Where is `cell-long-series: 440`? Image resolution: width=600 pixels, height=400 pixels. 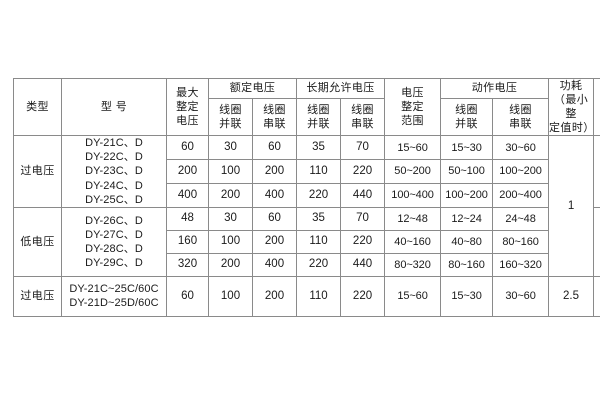
cell-long-series: 440 is located at coordinates (363, 264).